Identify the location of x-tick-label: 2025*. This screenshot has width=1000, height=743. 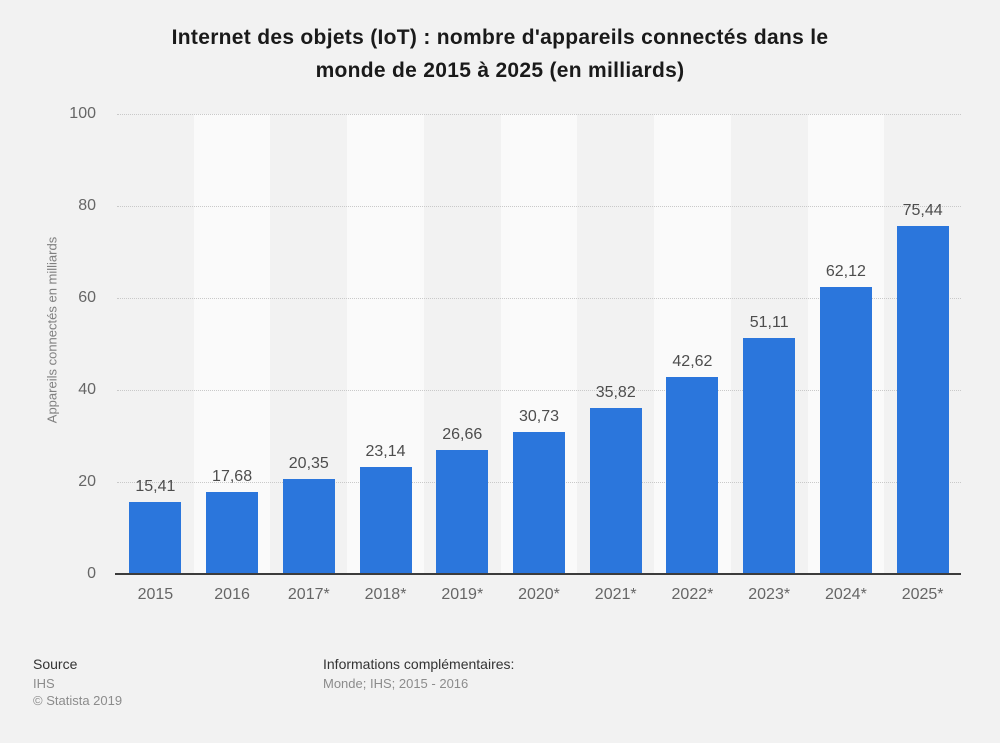
(922, 594).